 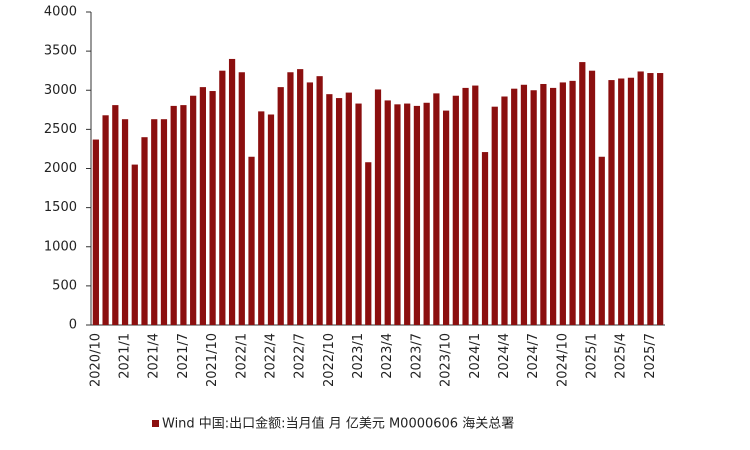 I want to click on x-tick-label: 2022/1, so click(x=241, y=356).